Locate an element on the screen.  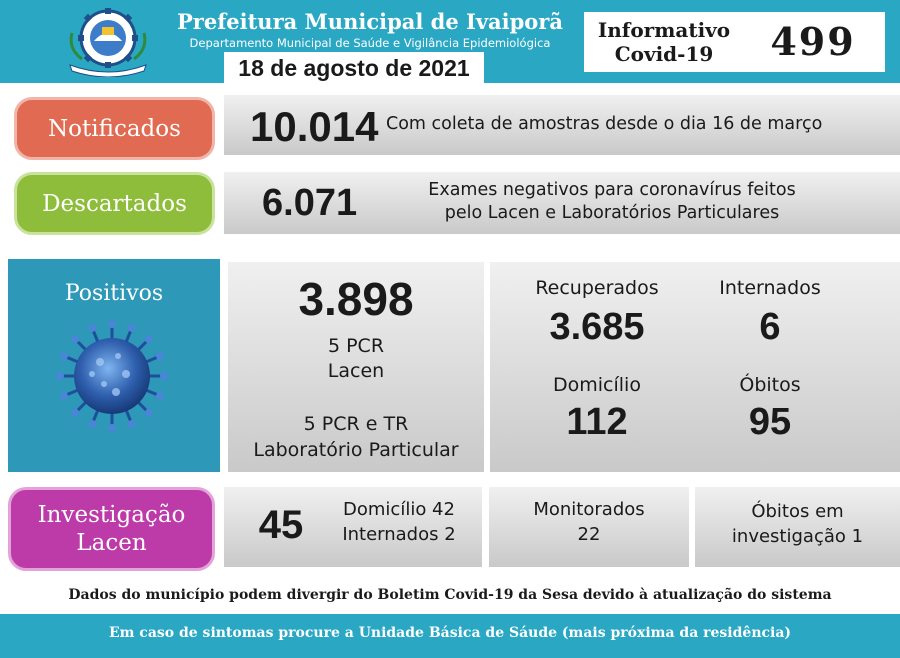
municipal-seal-icon is located at coordinates (108, 42).